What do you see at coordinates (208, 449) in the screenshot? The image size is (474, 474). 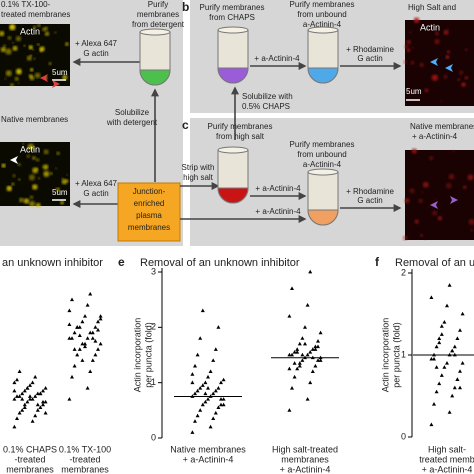 I see `x-tick-label: Native membranes` at bounding box center [208, 449].